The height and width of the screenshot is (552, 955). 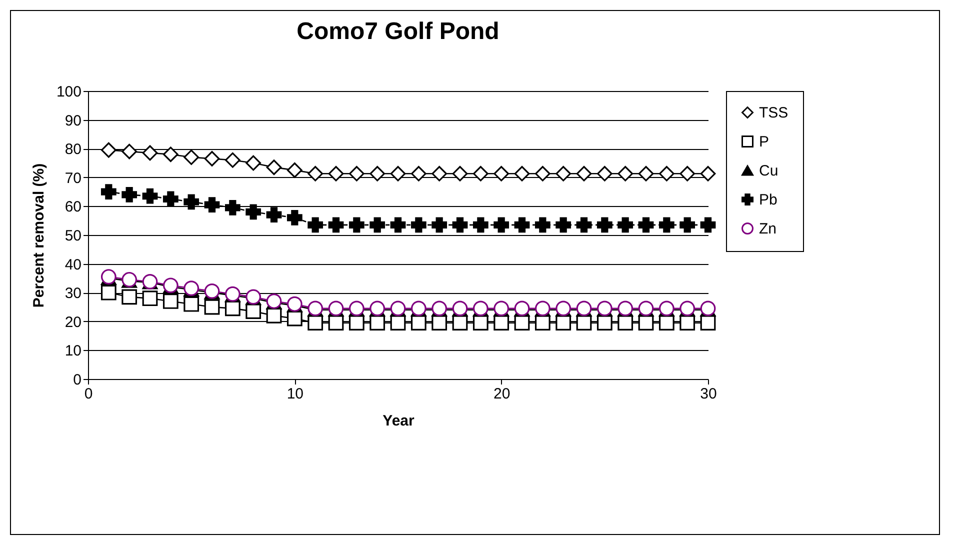 What do you see at coordinates (73, 351) in the screenshot?
I see `y-tick-label: 10` at bounding box center [73, 351].